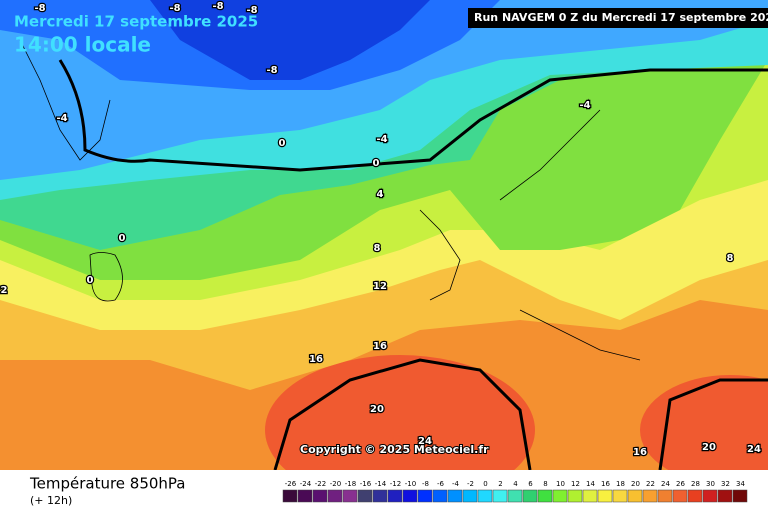 This screenshot has height=512, width=768. I want to click on contour-label: 12, so click(380, 286).